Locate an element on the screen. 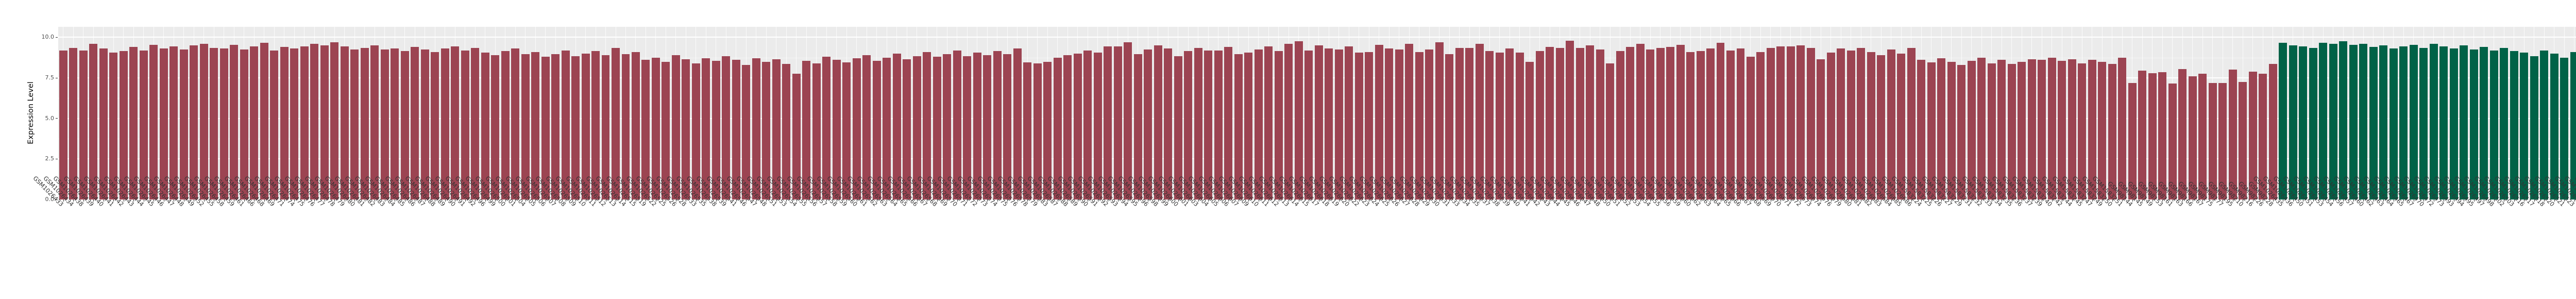 Image resolution: width=2576 pixels, height=299 pixels. y-tick-label: 10.0 is located at coordinates (48, 37).